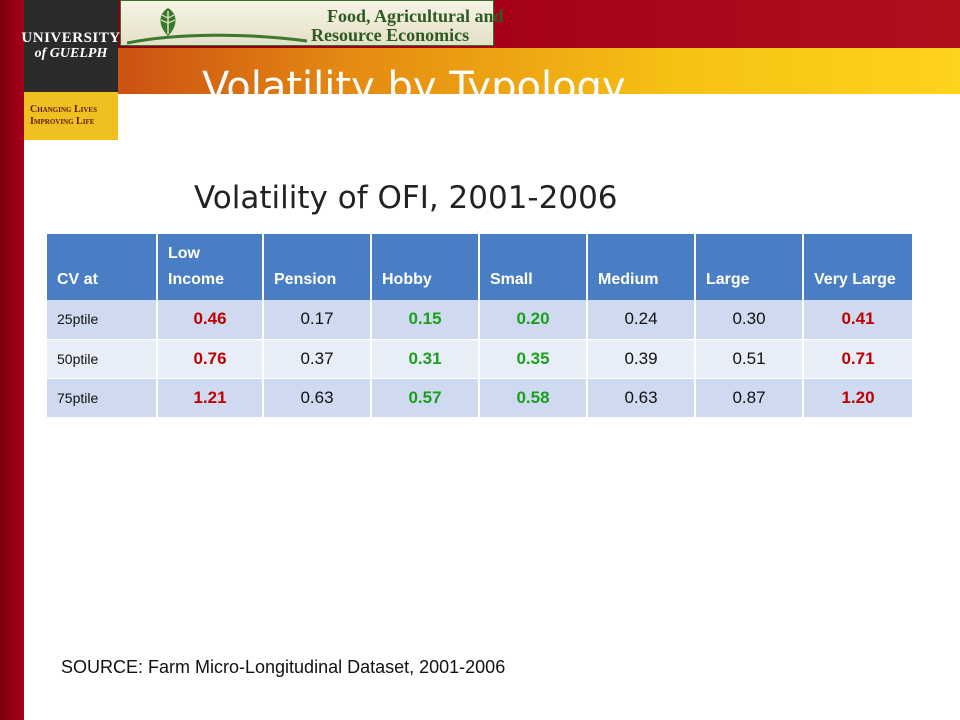 Image resolution: width=960 pixels, height=720 pixels. I want to click on slide-title-container: Volatility by Typology, so click(470, 71).